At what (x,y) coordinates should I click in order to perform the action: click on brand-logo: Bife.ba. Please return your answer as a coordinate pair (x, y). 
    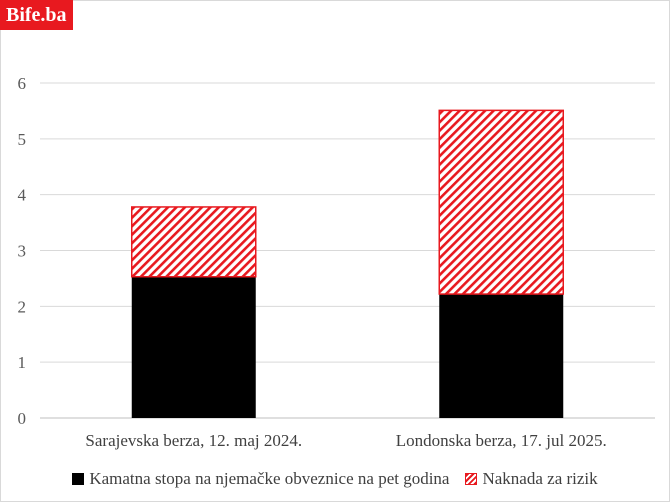
    Looking at the image, I should click on (36, 15).